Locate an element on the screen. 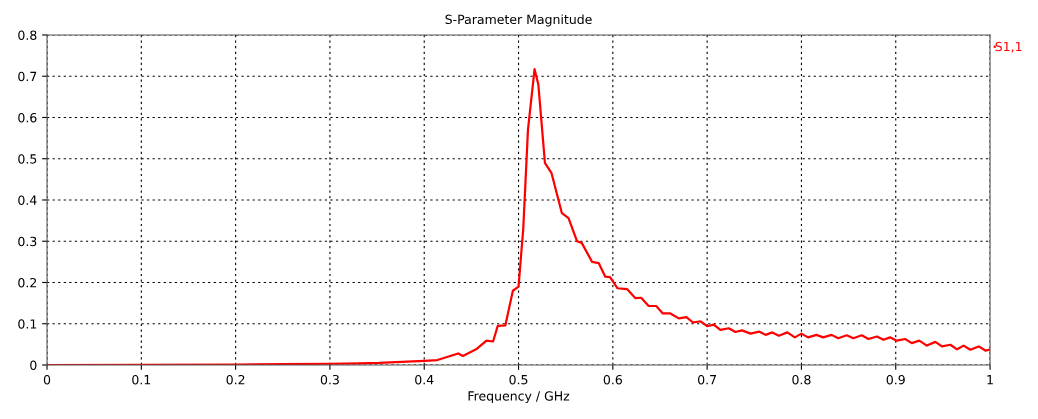 The image size is (1038, 419). y-tick-label: 0.7 is located at coordinates (27, 76).